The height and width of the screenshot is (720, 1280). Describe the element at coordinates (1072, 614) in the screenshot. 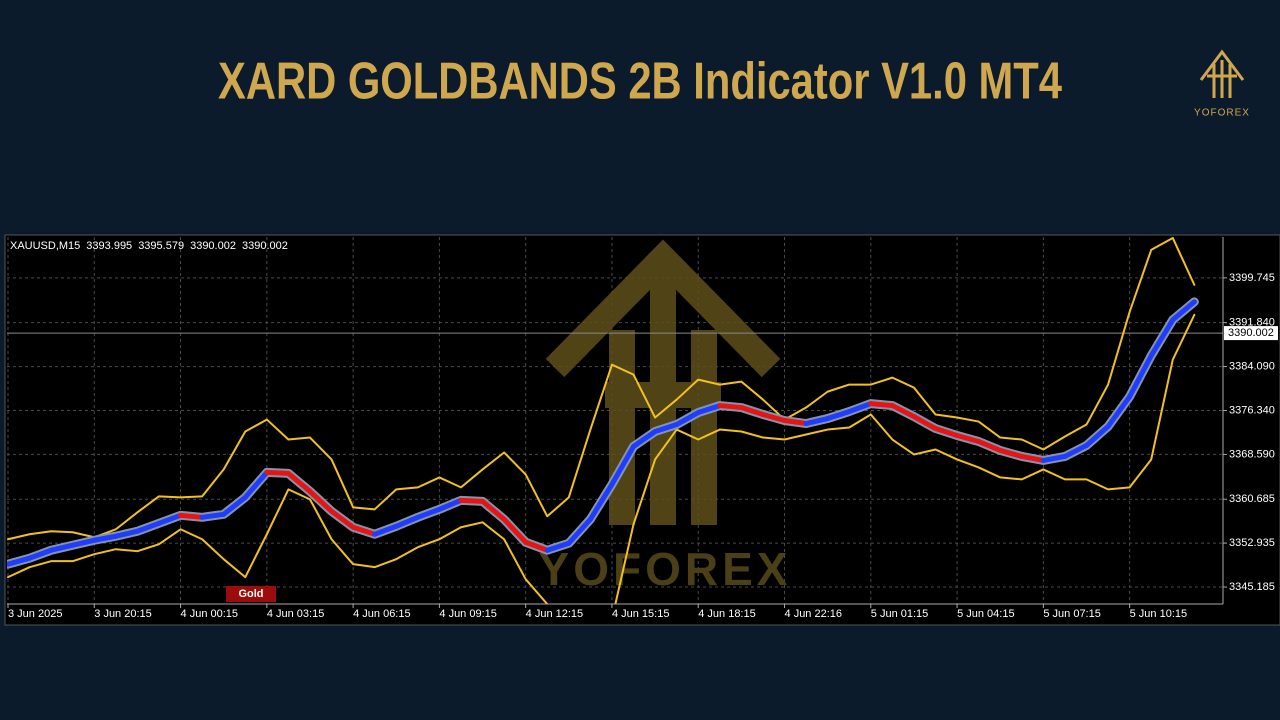

I see `x-tick-label: 5 Jun 07:15` at that location.